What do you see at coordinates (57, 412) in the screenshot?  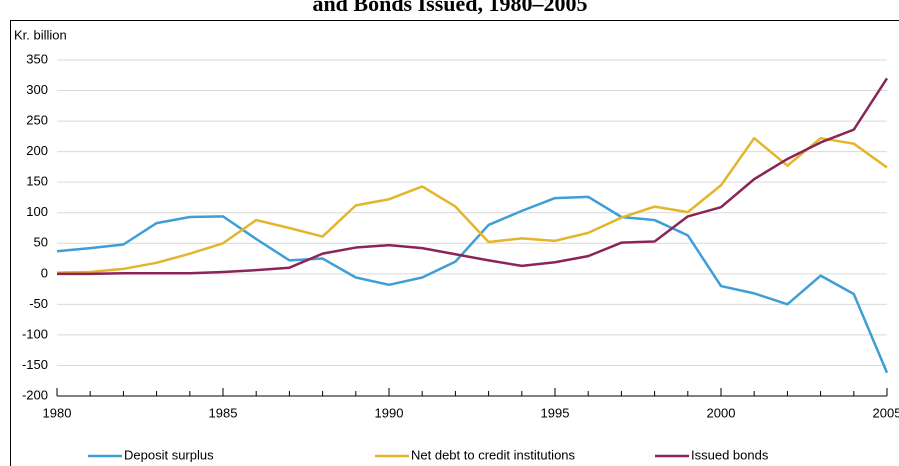 I see `x-tick-label: 1980` at bounding box center [57, 412].